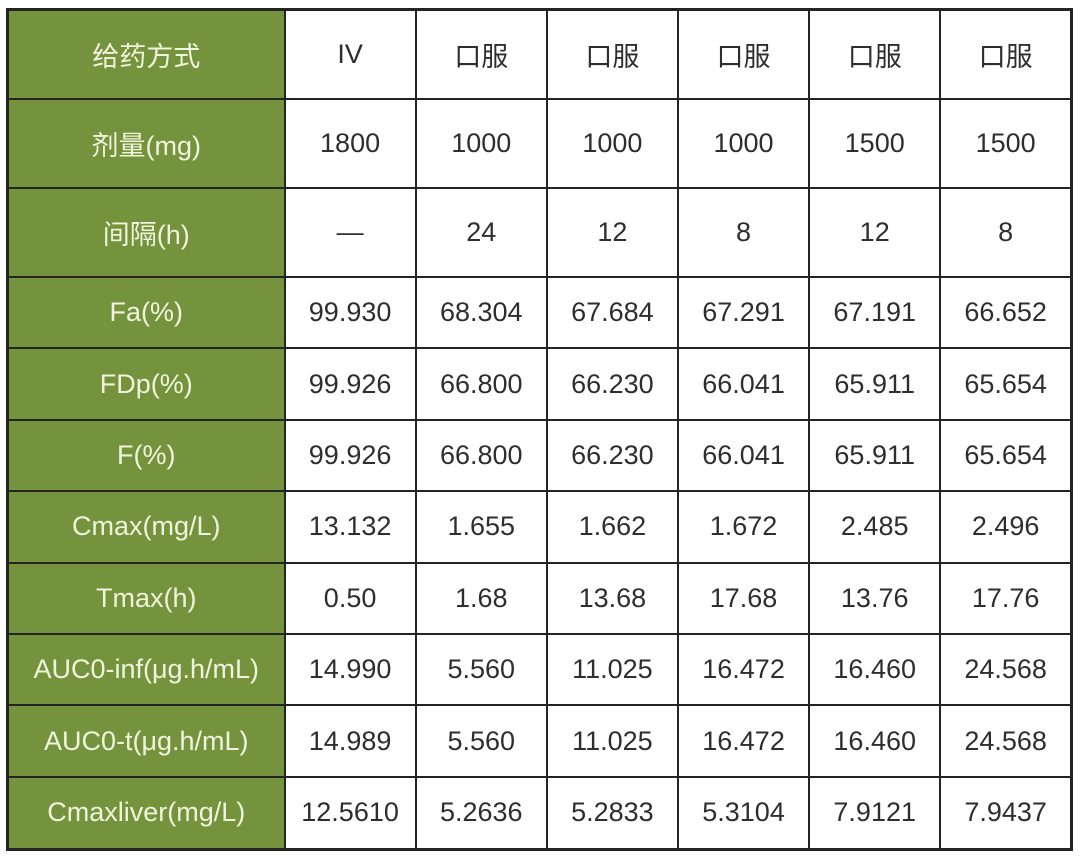 This screenshot has height=859, width=1080. I want to click on data-cell: 68.304, so click(481, 312).